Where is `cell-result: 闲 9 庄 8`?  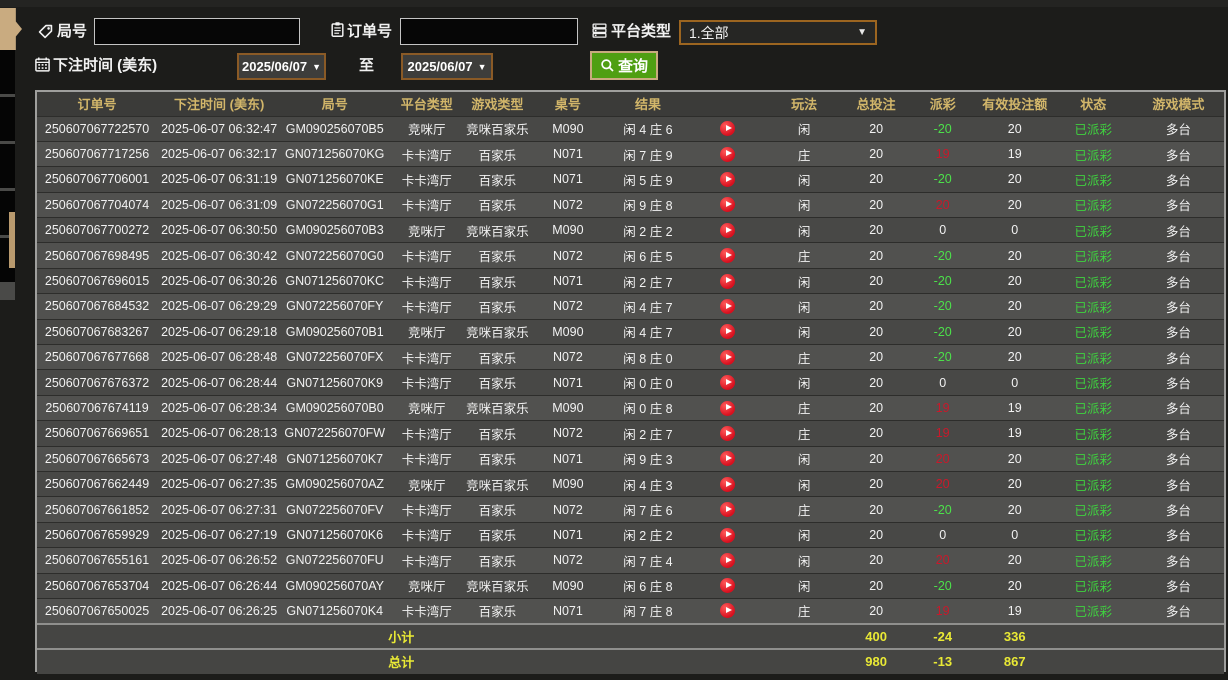 cell-result: 闲 9 庄 8 is located at coordinates (648, 204).